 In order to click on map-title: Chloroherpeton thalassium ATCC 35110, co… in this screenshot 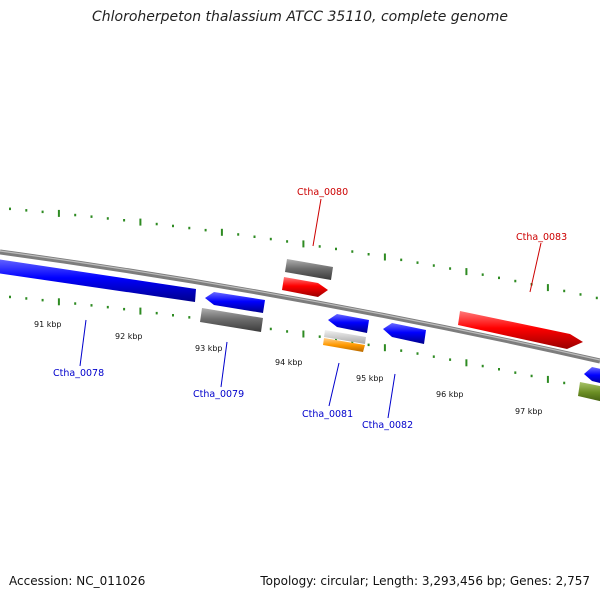, I will do `click(300, 17)`.